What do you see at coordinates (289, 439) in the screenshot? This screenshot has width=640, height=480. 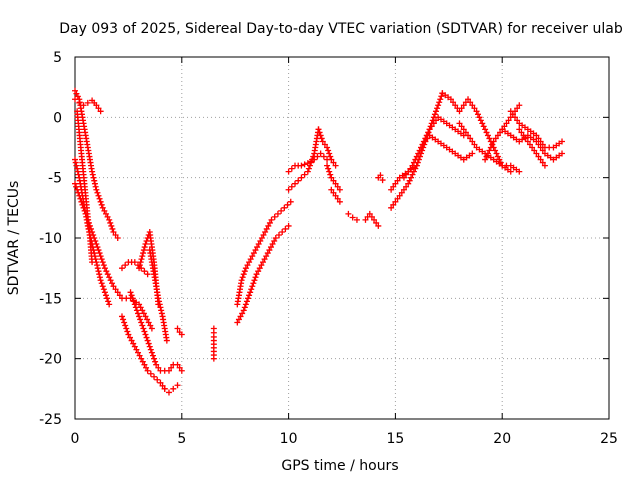 I see `x-tick-label: 10` at bounding box center [289, 439].